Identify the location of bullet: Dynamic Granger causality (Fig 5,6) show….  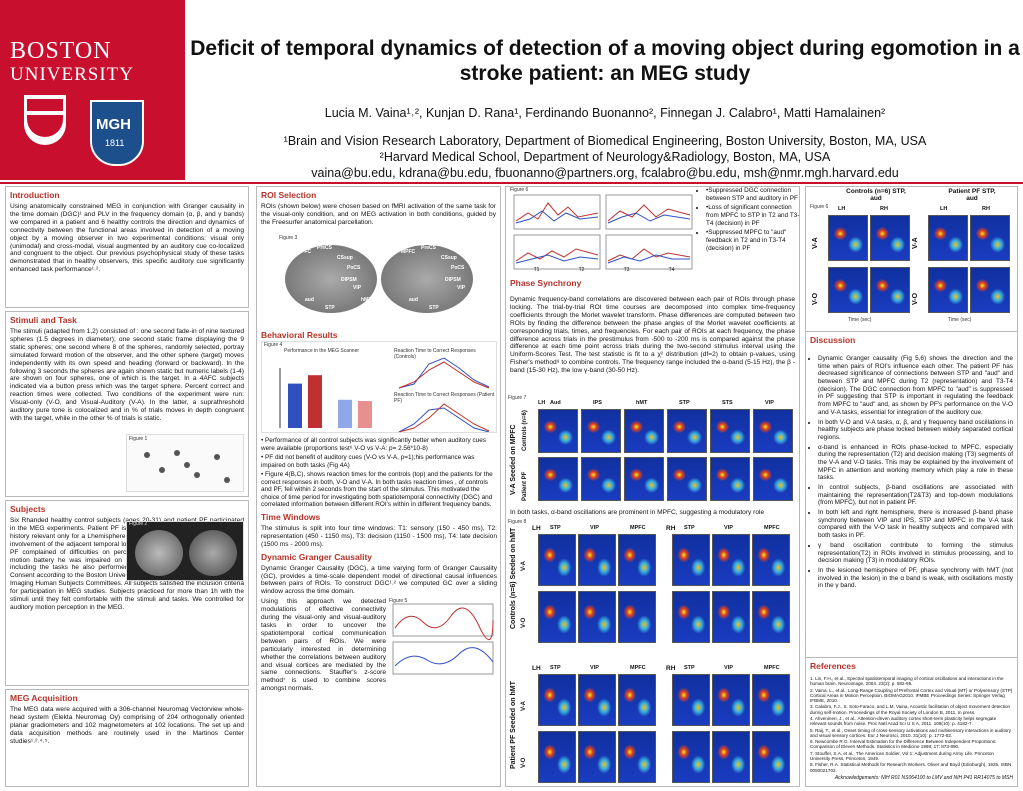
(915, 386).